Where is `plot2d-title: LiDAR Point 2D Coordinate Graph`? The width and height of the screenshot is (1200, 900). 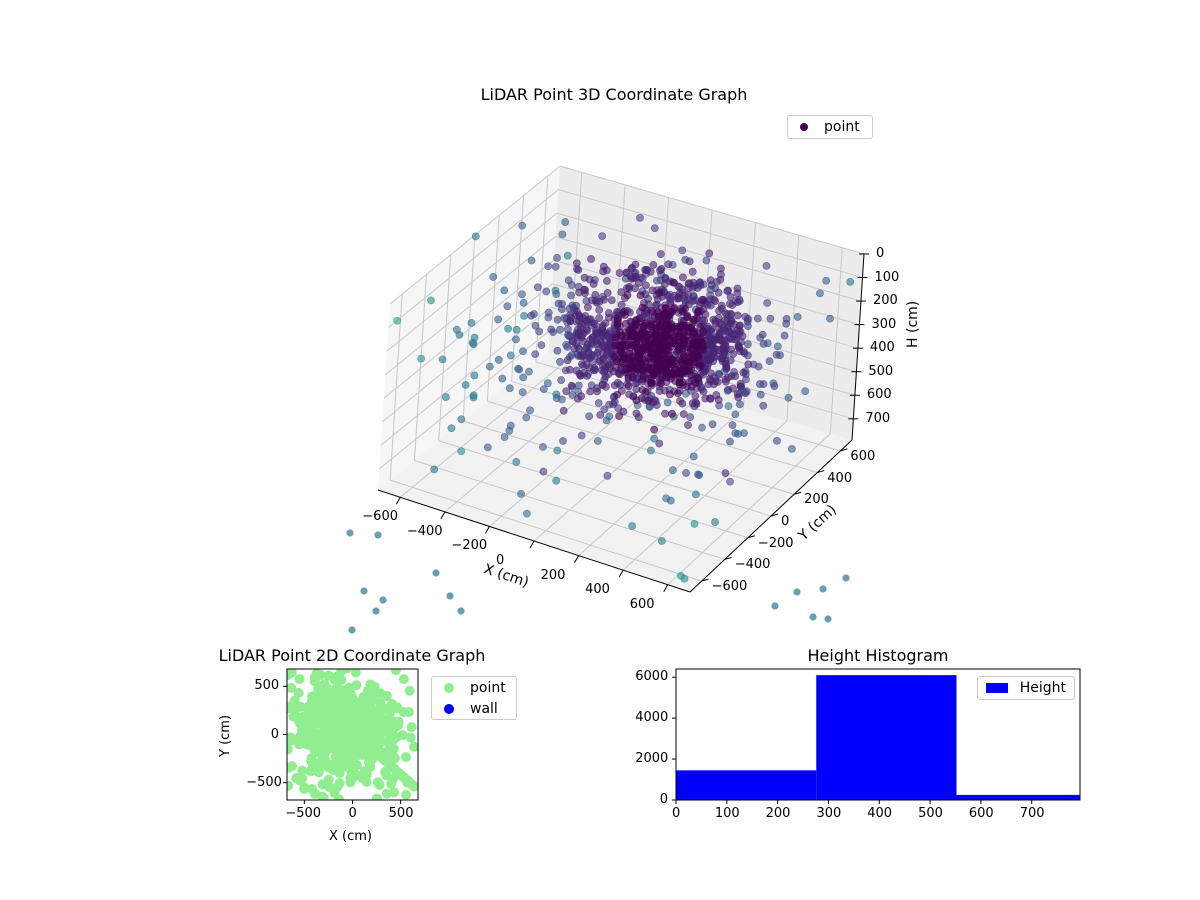
plot2d-title: LiDAR Point 2D Coordinate Graph is located at coordinates (352, 655).